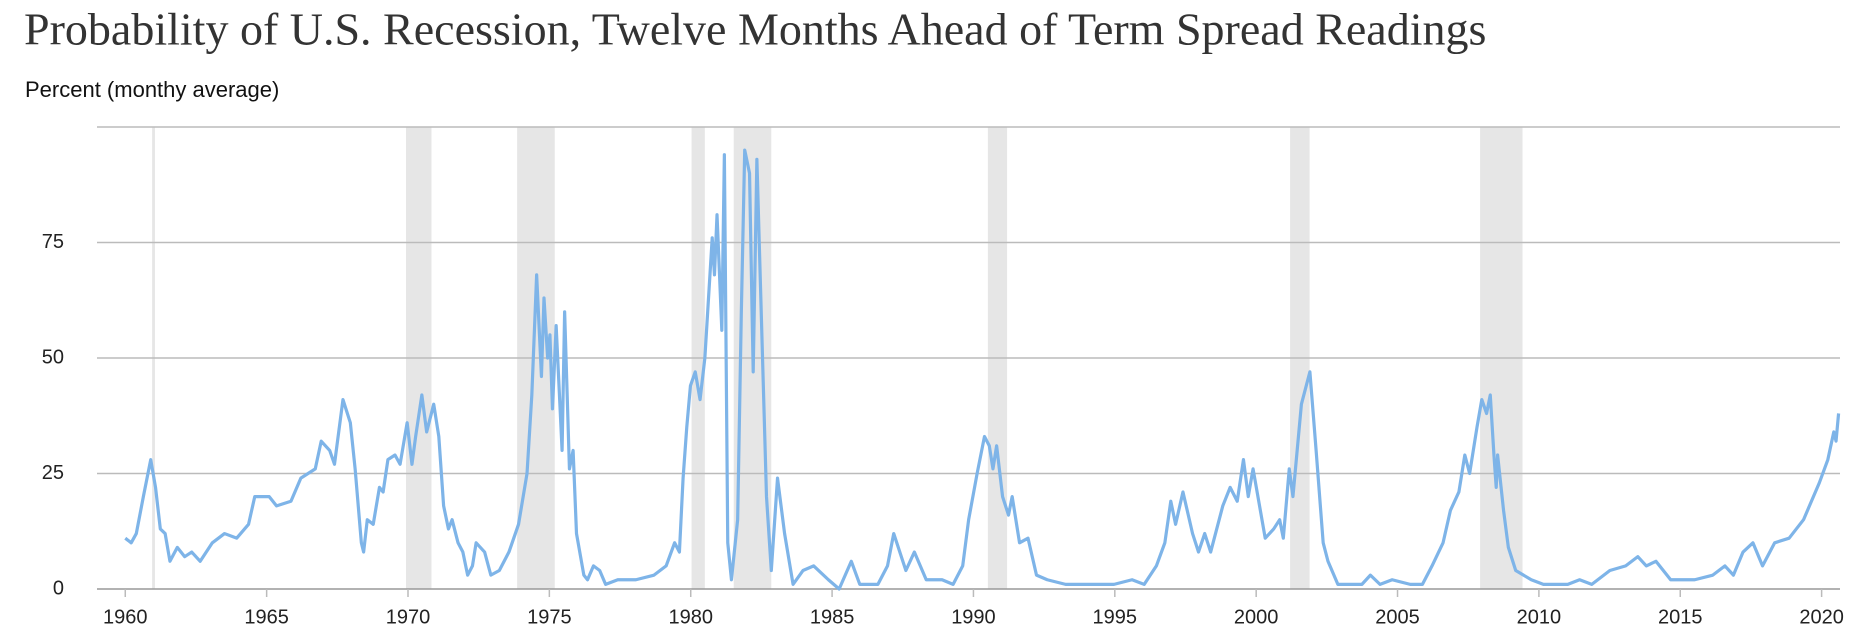 The width and height of the screenshot is (1870, 642). What do you see at coordinates (832, 617) in the screenshot?
I see `x-tick-label: 1985` at bounding box center [832, 617].